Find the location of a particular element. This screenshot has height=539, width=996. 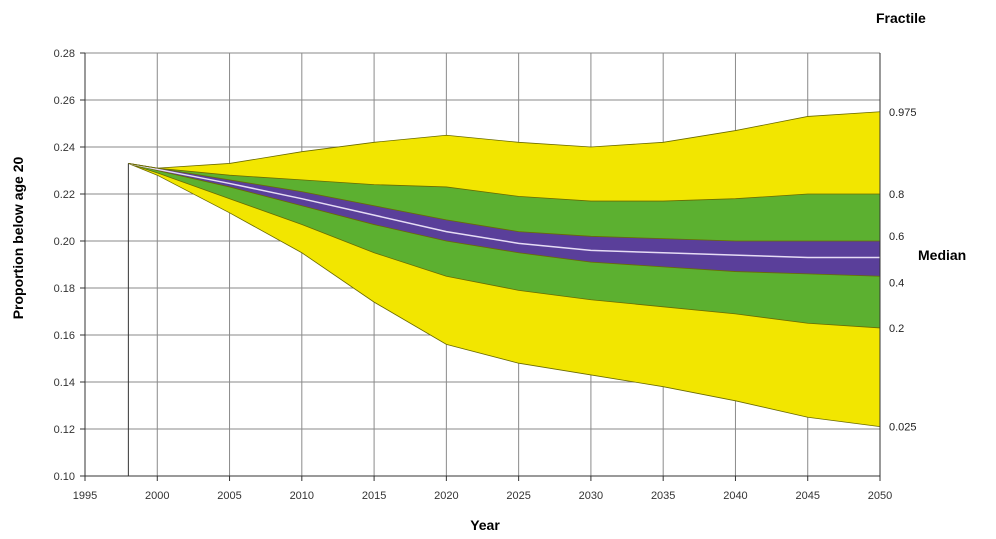

x-tick-label: 2045 is located at coordinates (807, 496).